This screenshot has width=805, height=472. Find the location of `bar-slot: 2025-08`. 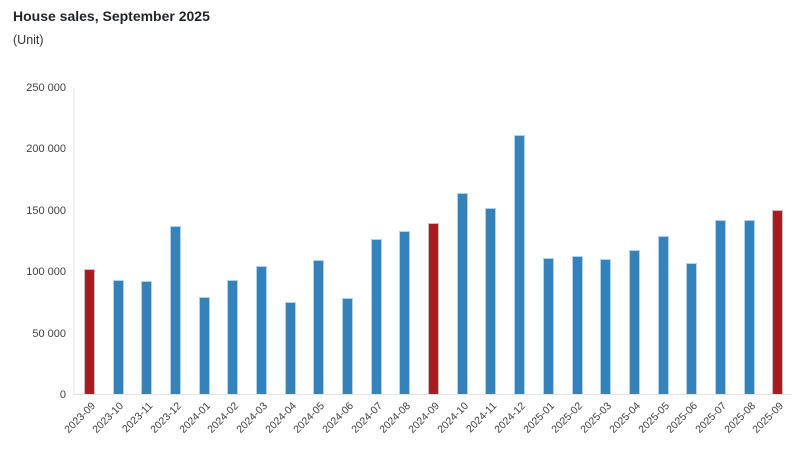

bar-slot: 2025-08 is located at coordinates (743, 262).